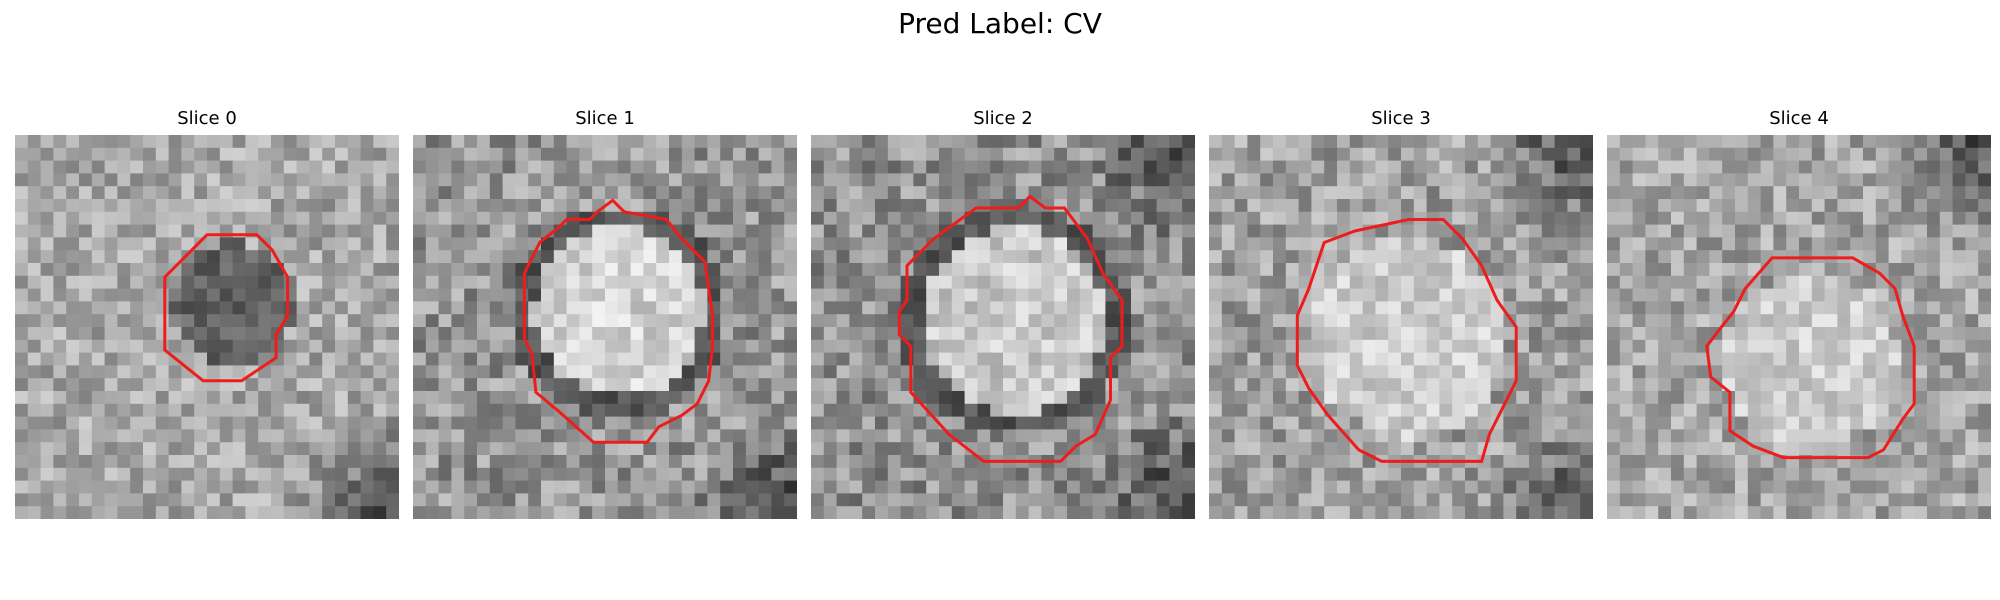 The image size is (2000, 600). What do you see at coordinates (207, 118) in the screenshot?
I see `slice-title-0: Slice 0` at bounding box center [207, 118].